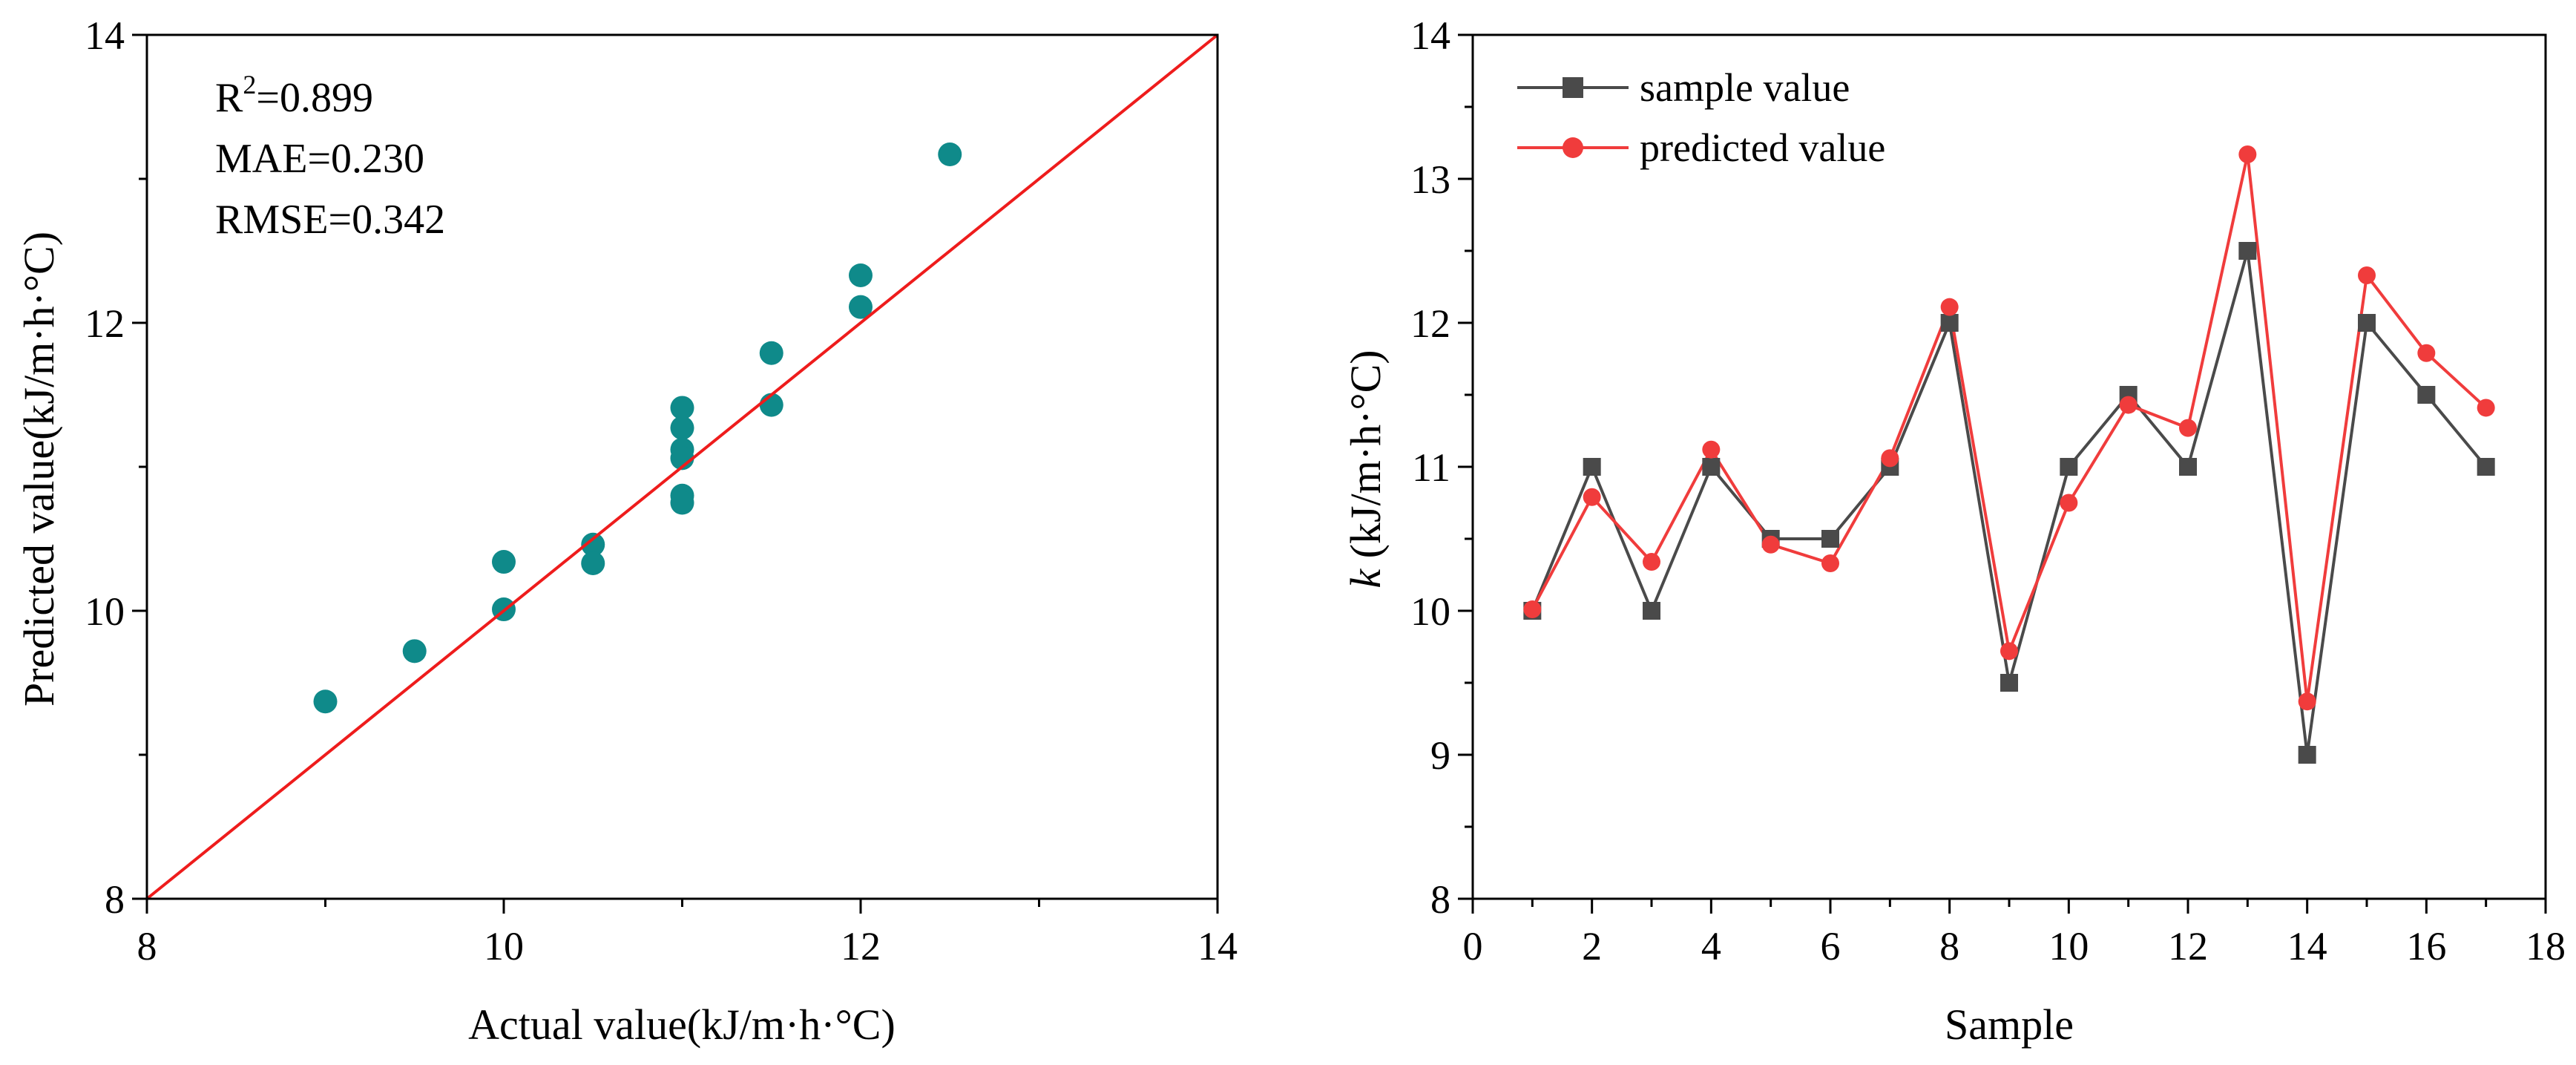 The image size is (2576, 1065). I want to click on scatter-y-axis-label: Predicted value(kJ/m·h·°C), so click(39, 469).